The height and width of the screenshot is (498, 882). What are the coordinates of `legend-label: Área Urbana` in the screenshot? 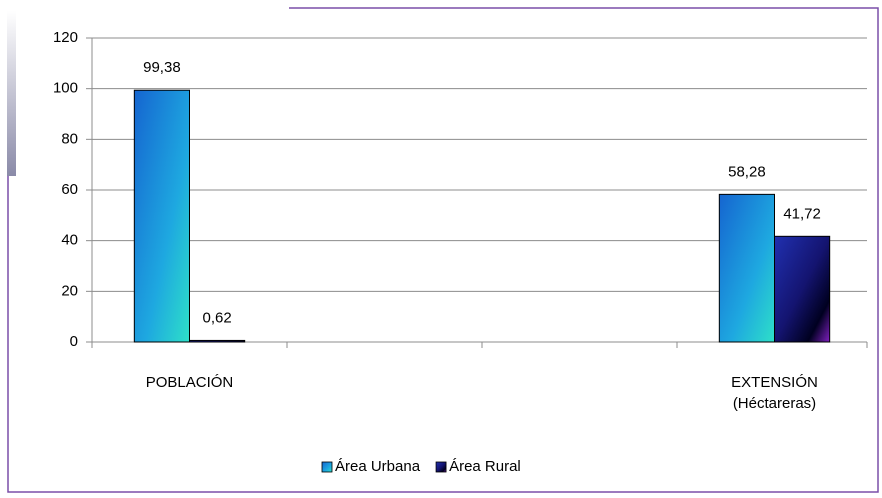 It's located at (378, 466).